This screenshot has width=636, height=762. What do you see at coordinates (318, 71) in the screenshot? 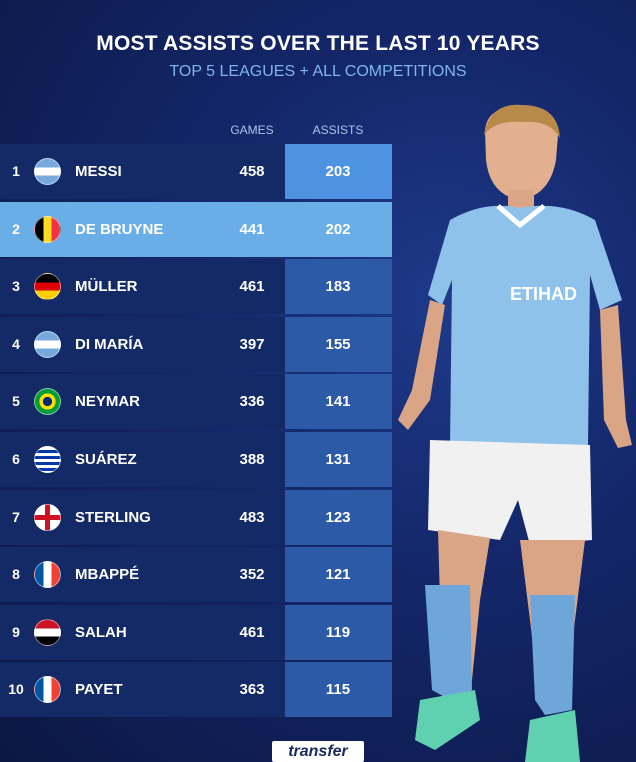
I see `subtitle: TOP 5 LEAGUES + ALL COMPETITIONS` at bounding box center [318, 71].